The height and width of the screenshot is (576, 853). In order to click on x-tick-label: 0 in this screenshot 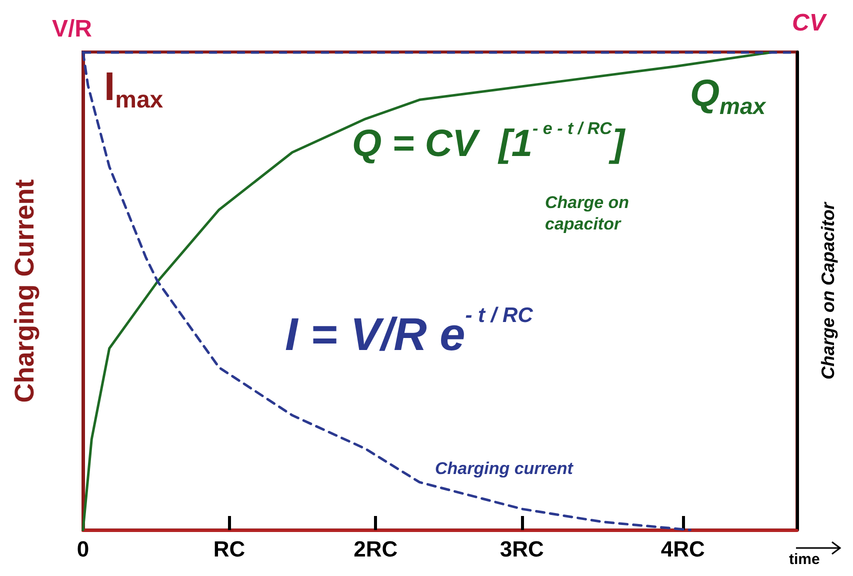, I will do `click(83, 549)`.